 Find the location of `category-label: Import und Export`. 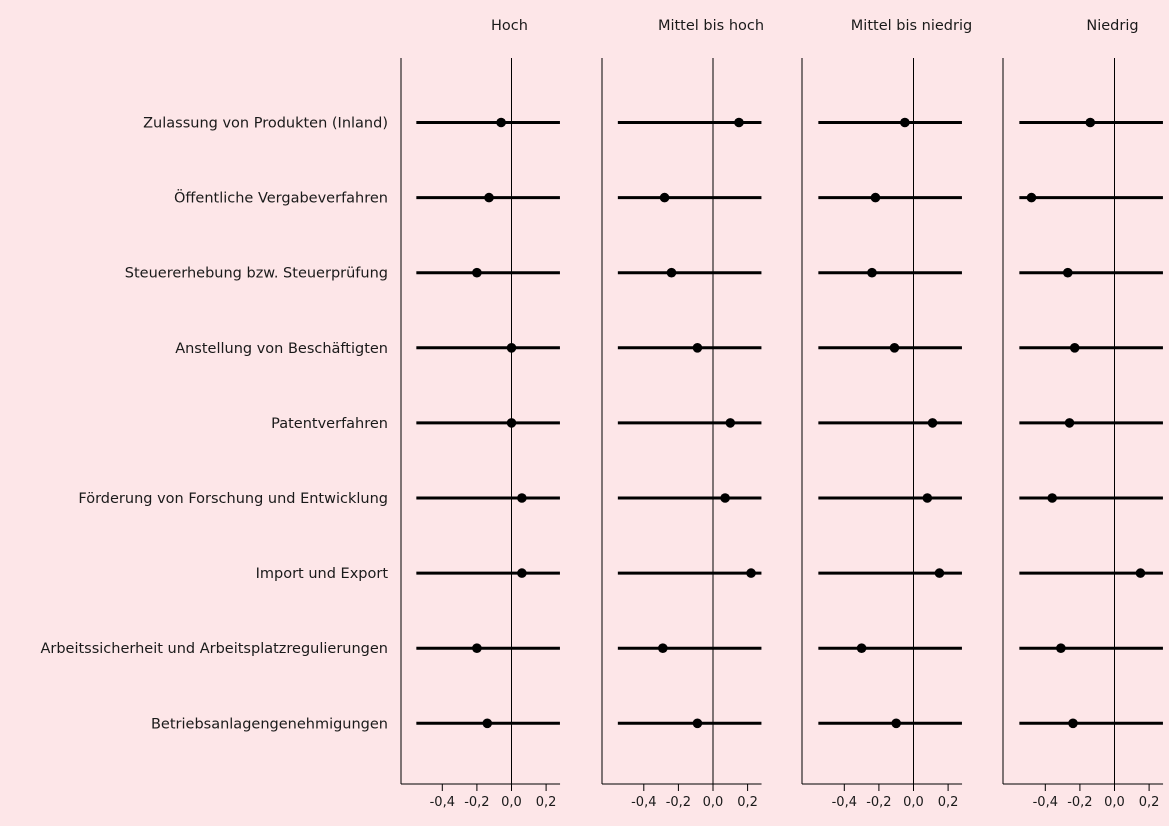

category-label: Import und Export is located at coordinates (322, 574).